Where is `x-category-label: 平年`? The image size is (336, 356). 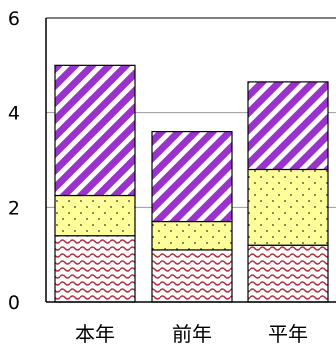
x-category-label: 平年 is located at coordinates (288, 334).